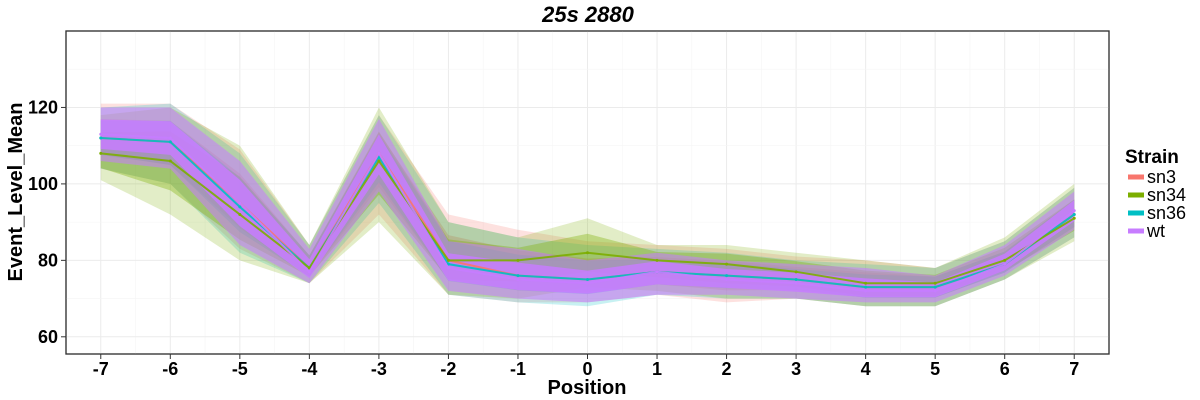  I want to click on x-tick-label: -6, so click(170, 369).